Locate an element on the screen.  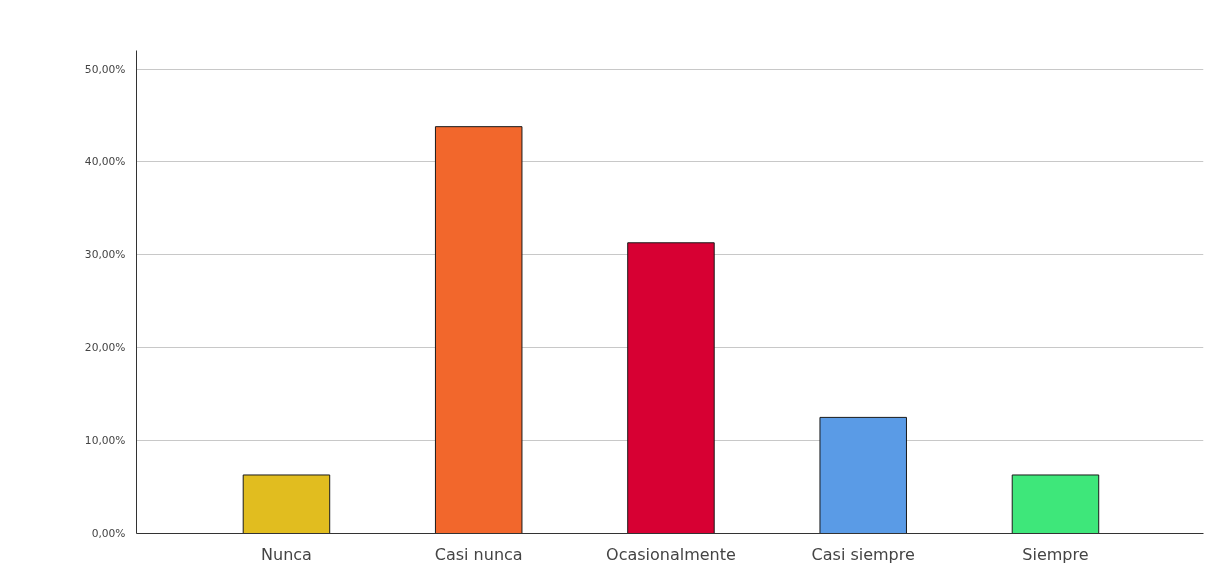
x-tick-label: Siempre is located at coordinates (1055, 554).